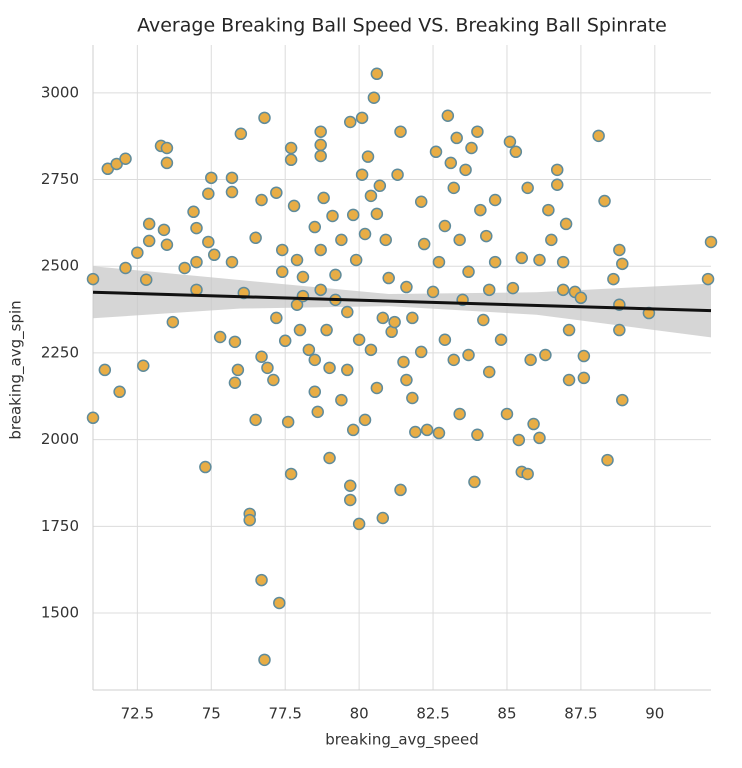 The image size is (742, 768). What do you see at coordinates (402, 301) in the screenshot?
I see `regression-line` at bounding box center [402, 301].